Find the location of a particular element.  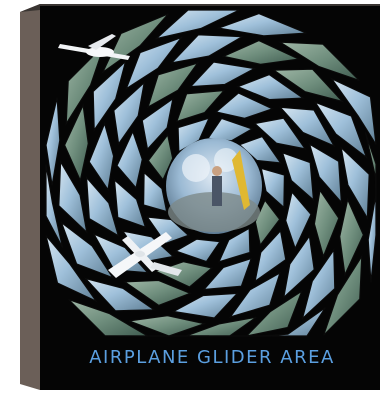

caption-text: AIRPLANE GLIDER AREA is located at coordinates (212, 357).